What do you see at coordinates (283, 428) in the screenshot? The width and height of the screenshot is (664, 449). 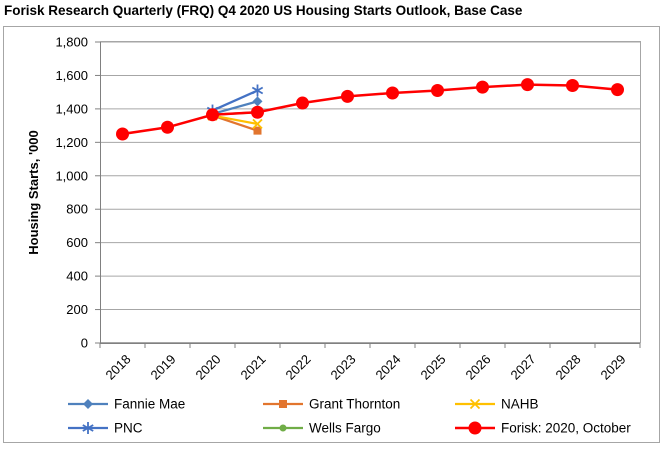 I see `legend-marker-wells-fargo` at bounding box center [283, 428].